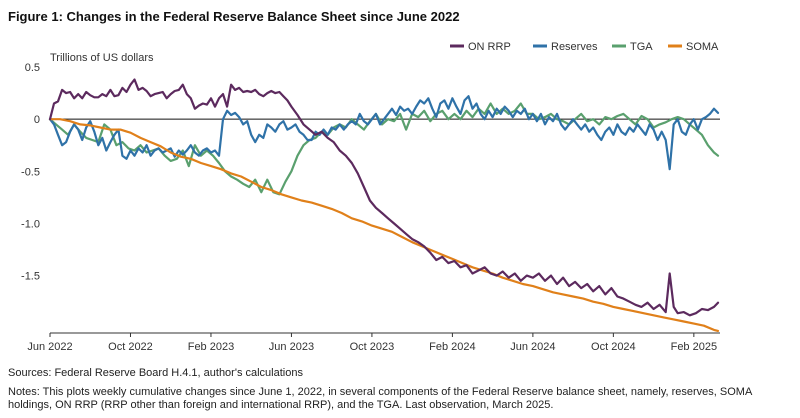 This screenshot has width=800, height=418. What do you see at coordinates (489, 47) in the screenshot?
I see `legend-label: ON RRP` at bounding box center [489, 47].